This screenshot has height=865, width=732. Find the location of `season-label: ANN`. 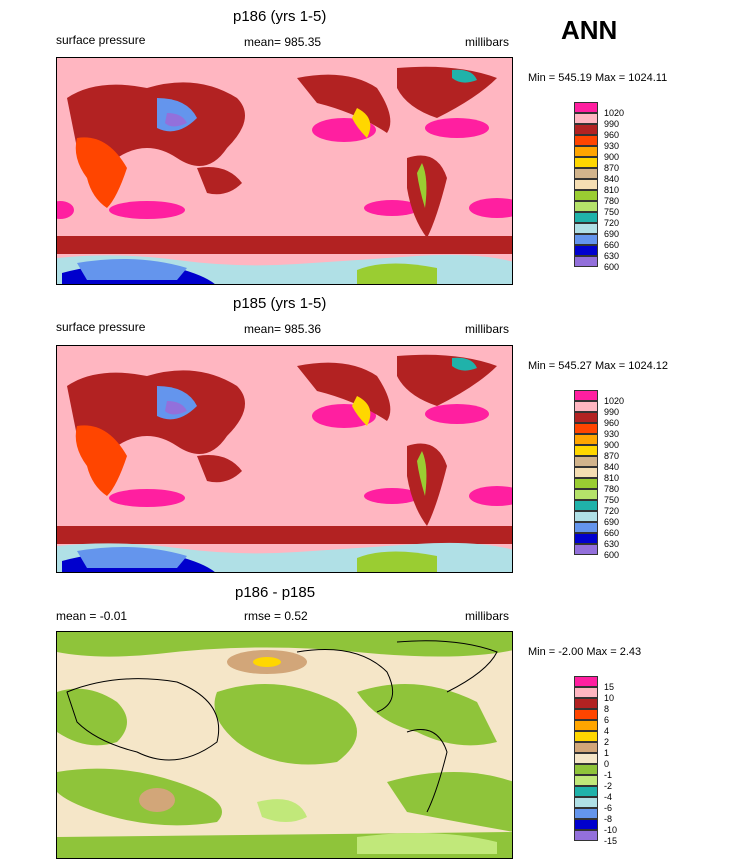

season-label: ANN is located at coordinates (589, 30).